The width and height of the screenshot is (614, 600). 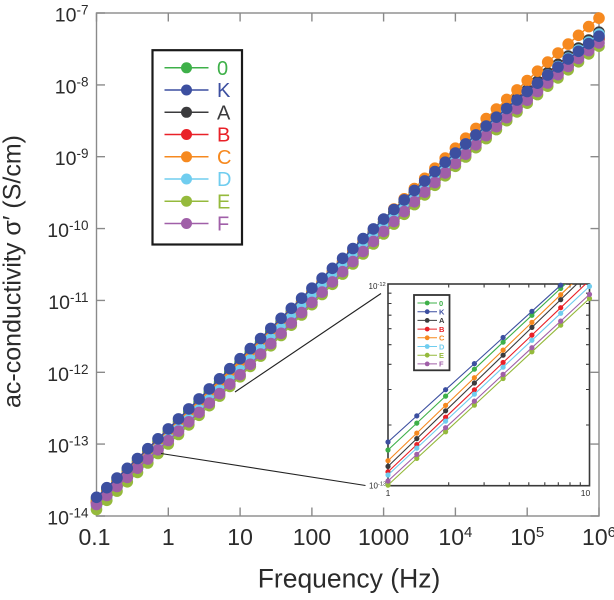 I want to click on svg-text: 100, so click(x=312, y=537).